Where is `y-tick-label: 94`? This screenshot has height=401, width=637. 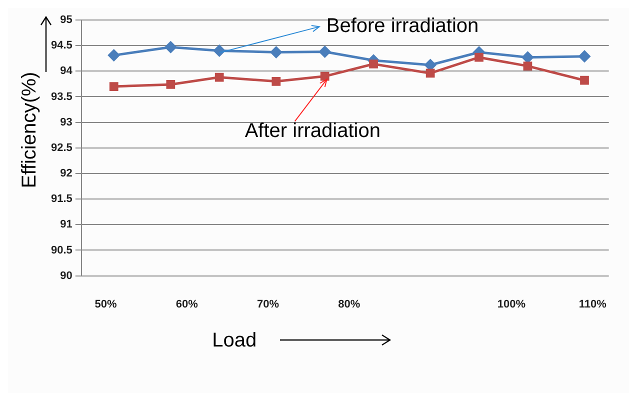 y-tick-label: 94 is located at coordinates (67, 71).